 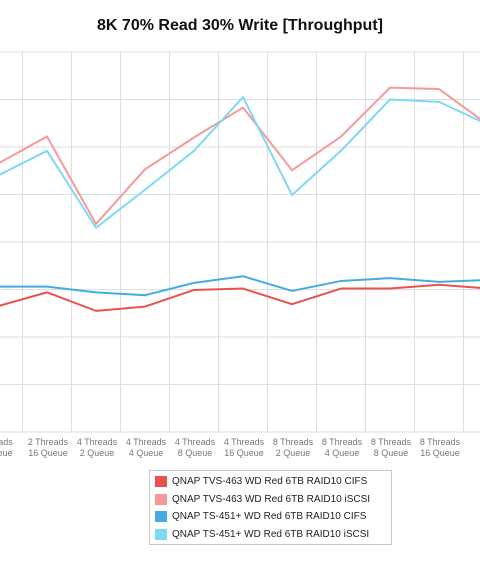 I want to click on x-tick-label: hreads, so click(x=6, y=442).